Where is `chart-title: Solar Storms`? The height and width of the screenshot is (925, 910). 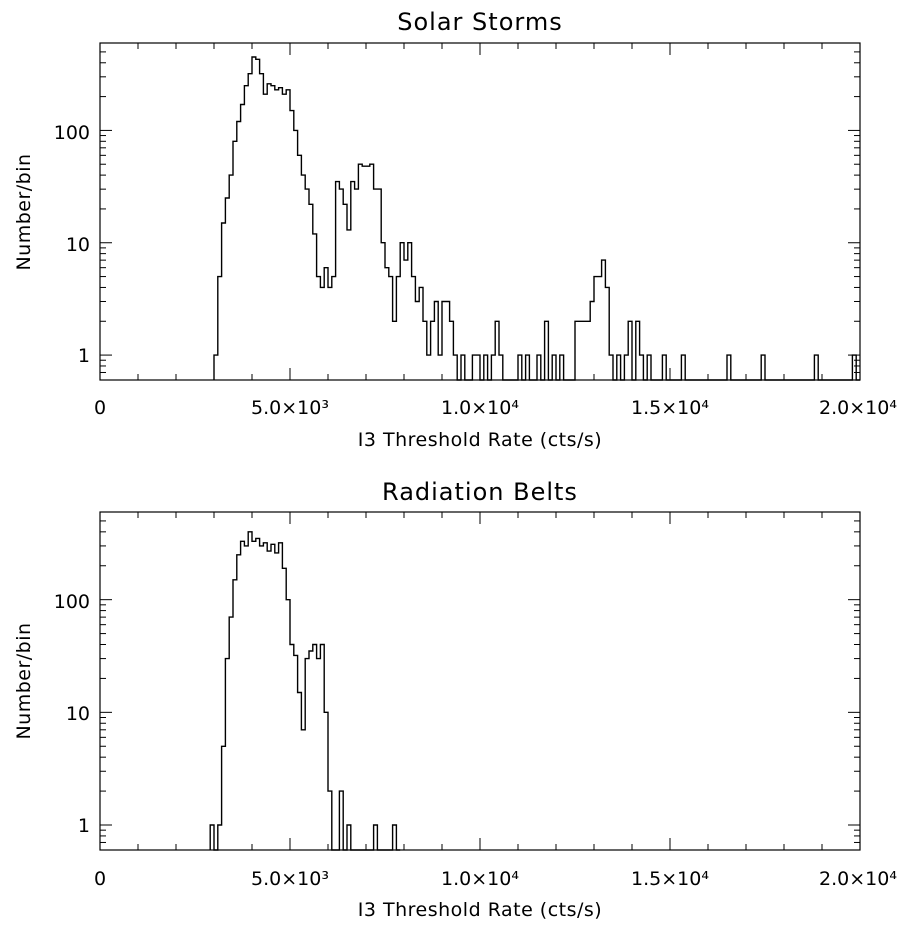
chart-title: Solar Storms is located at coordinates (479, 22).